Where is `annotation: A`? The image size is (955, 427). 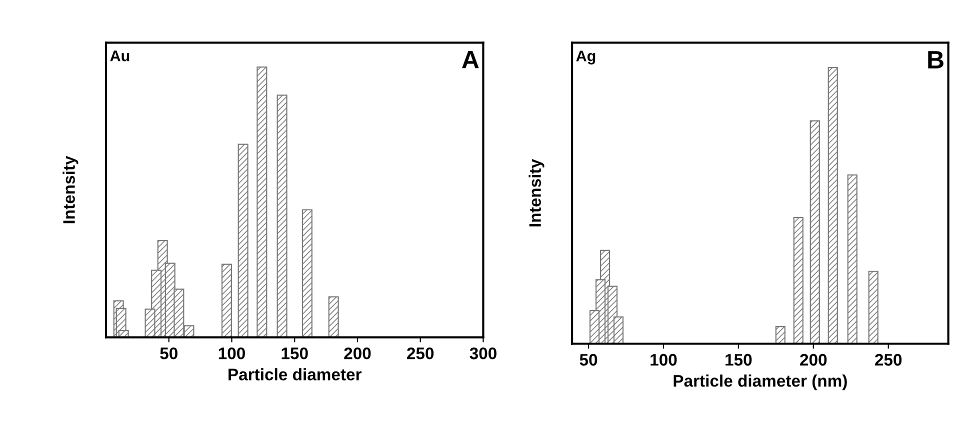
annotation: A is located at coordinates (470, 59).